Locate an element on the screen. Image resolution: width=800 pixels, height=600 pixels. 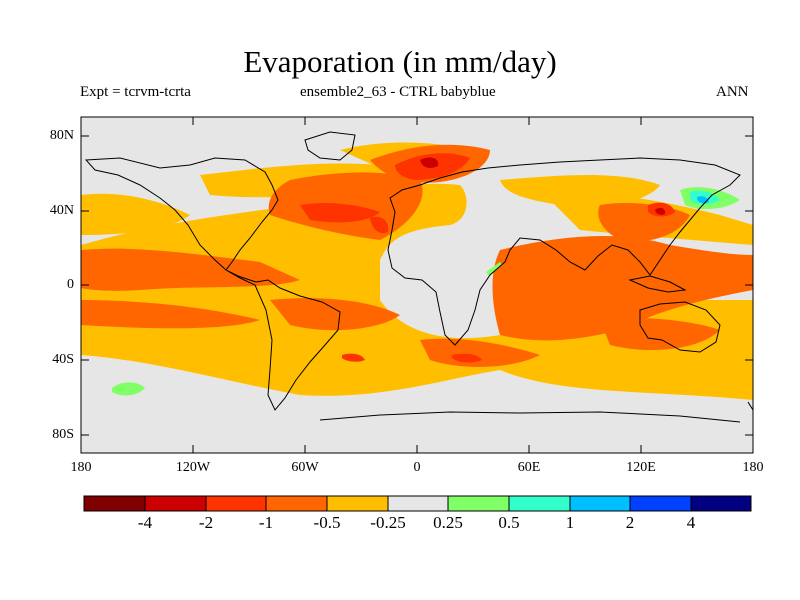
lat-label-80n: 80N is located at coordinates (61, 135).